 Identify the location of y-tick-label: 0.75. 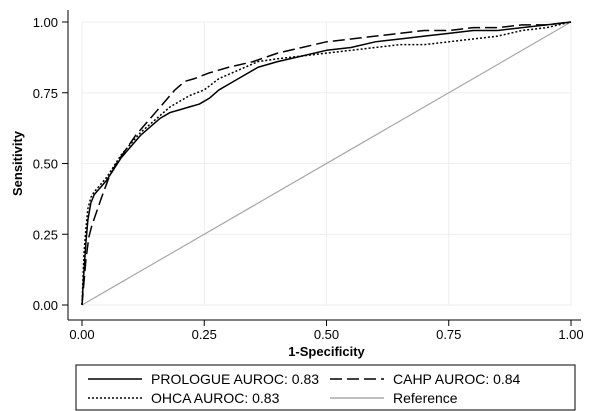
(45, 93).